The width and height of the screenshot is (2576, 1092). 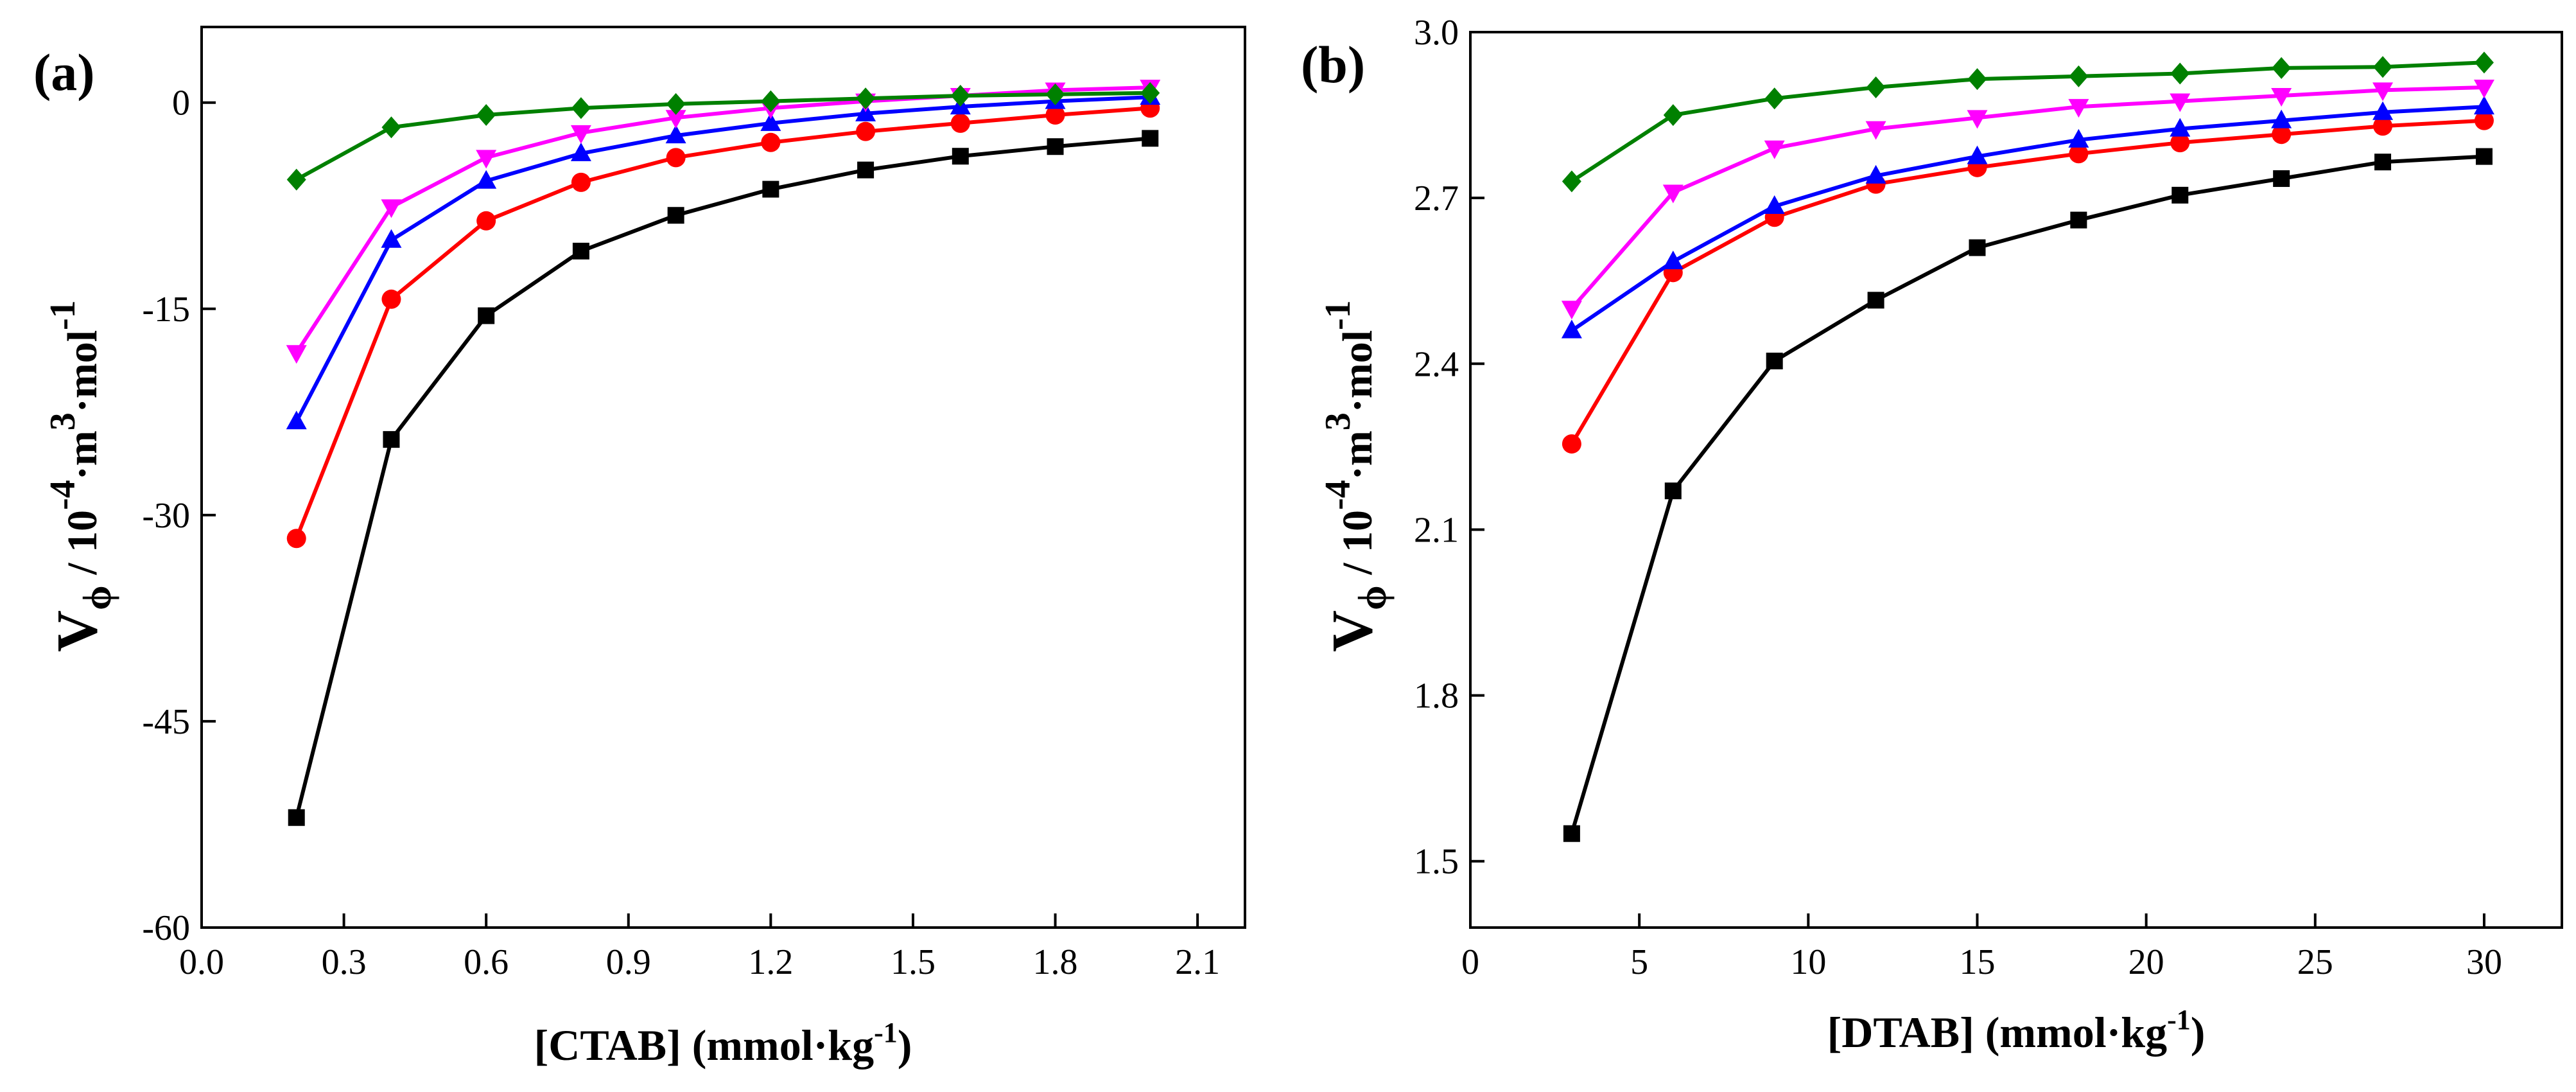 I want to click on panel-a-y-tick-label: 0, so click(x=181, y=103).